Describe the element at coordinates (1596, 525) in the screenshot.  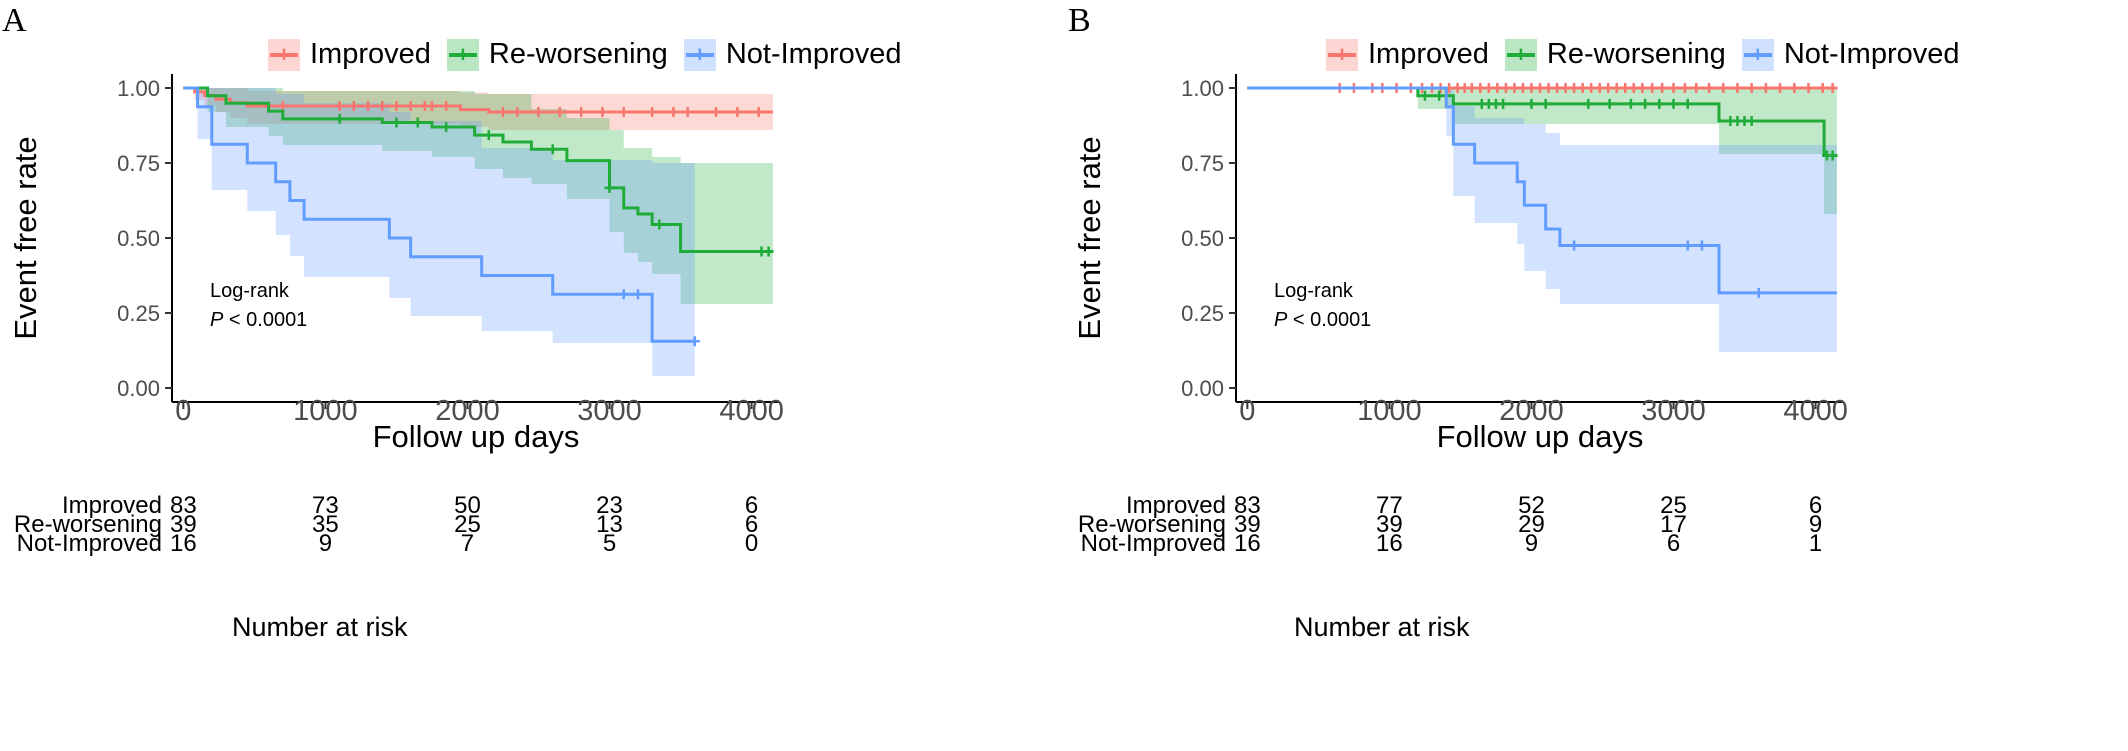
I see `risk-row: Re-worsening 39 39 29 17 9` at that location.